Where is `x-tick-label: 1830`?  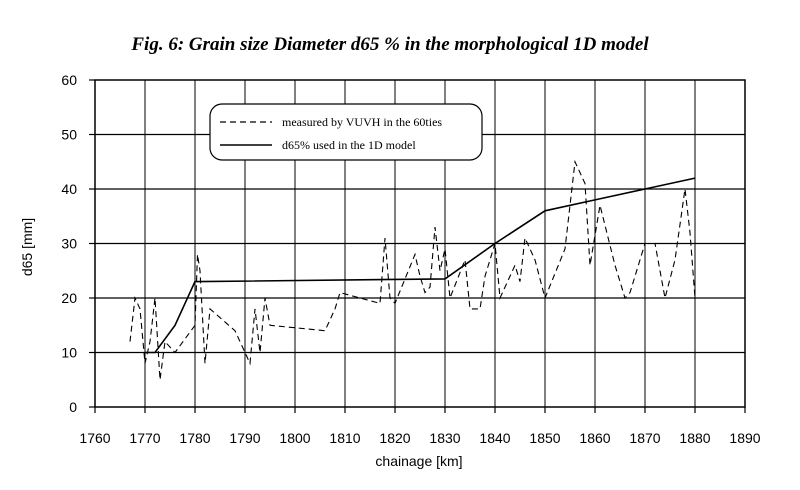
x-tick-label: 1830 is located at coordinates (444, 438).